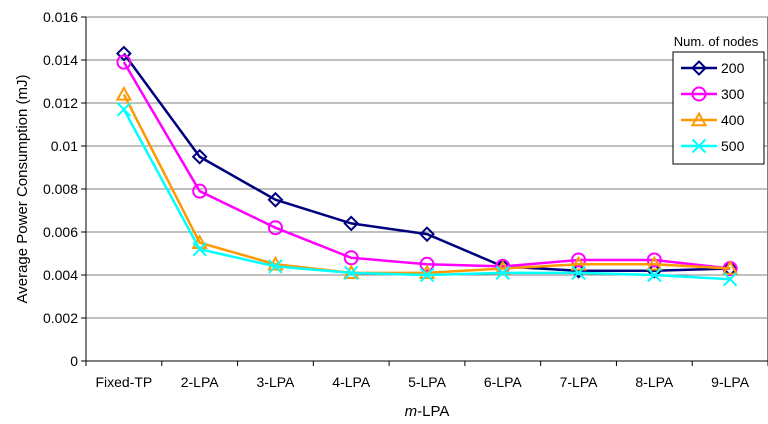 This screenshot has width=768, height=424. I want to click on legend: Num. of nodes 200 300 400 500, so click(718, 99).